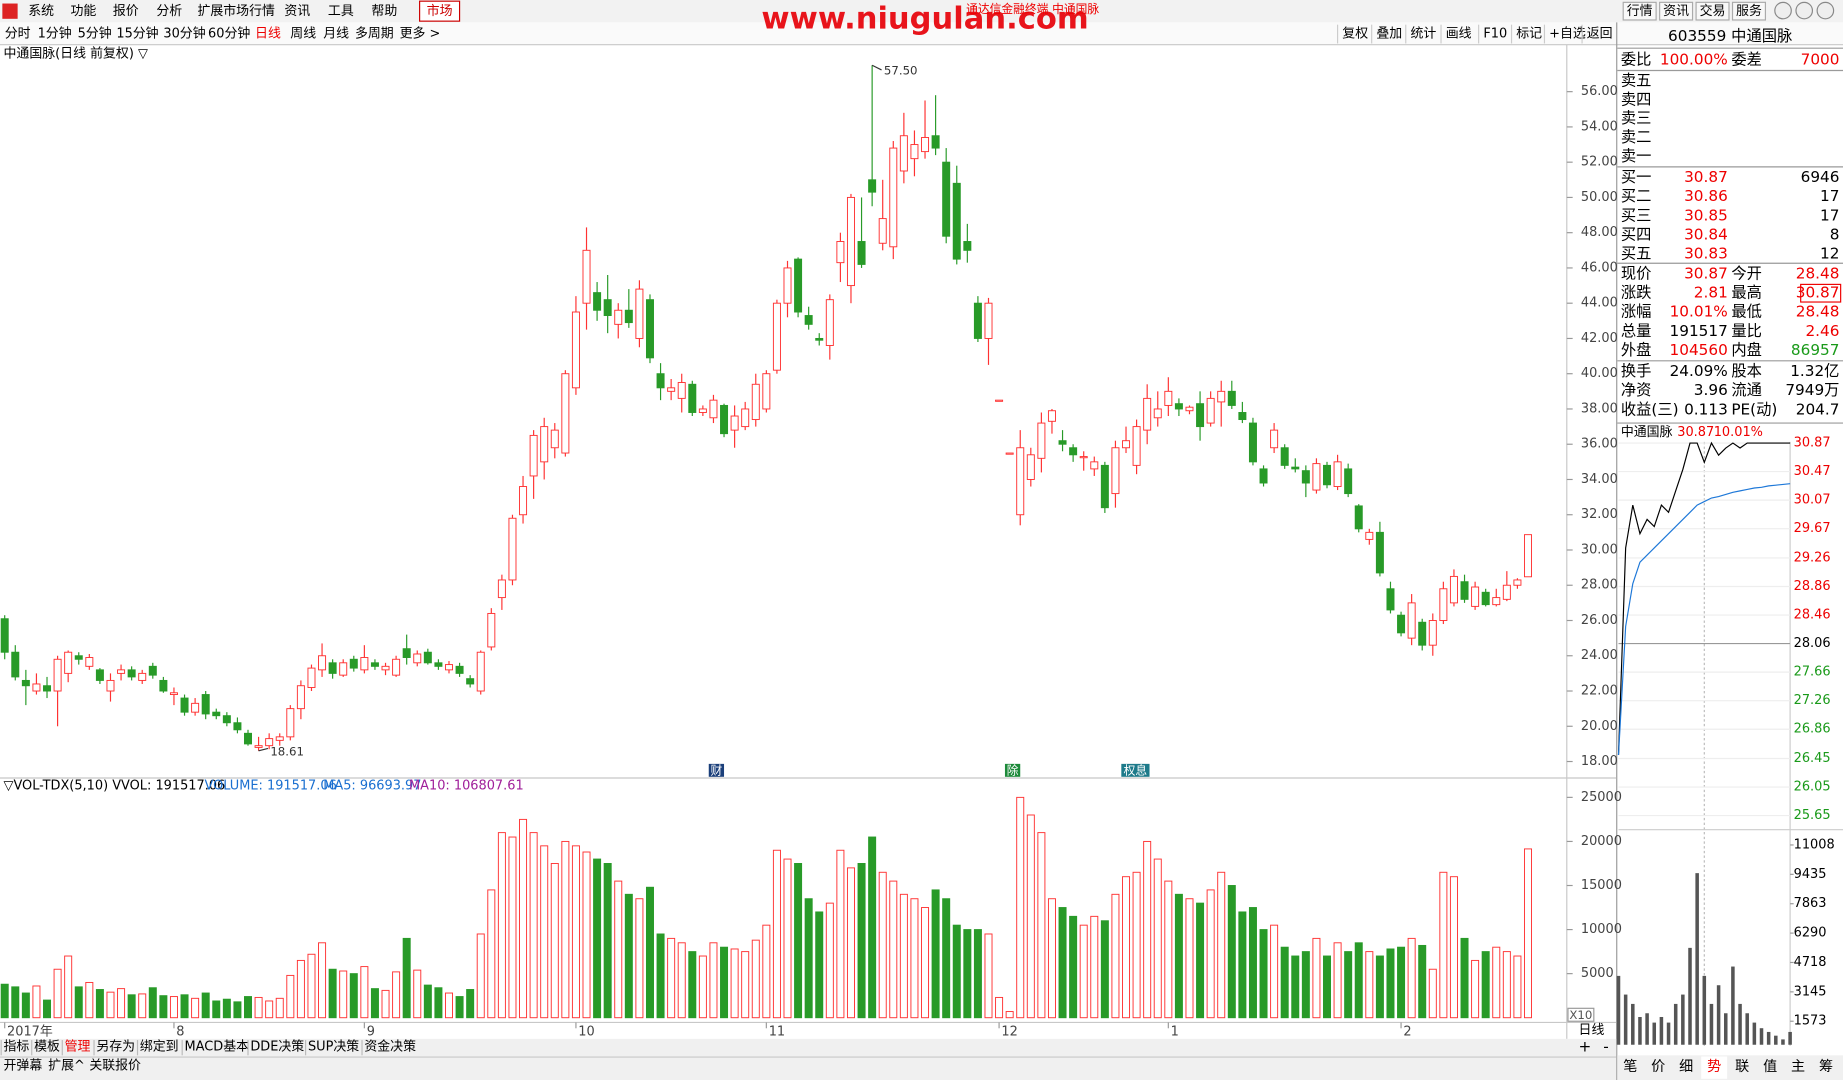  Describe the element at coordinates (1714, 1067) in the screenshot. I see `side-tab: 势` at that location.